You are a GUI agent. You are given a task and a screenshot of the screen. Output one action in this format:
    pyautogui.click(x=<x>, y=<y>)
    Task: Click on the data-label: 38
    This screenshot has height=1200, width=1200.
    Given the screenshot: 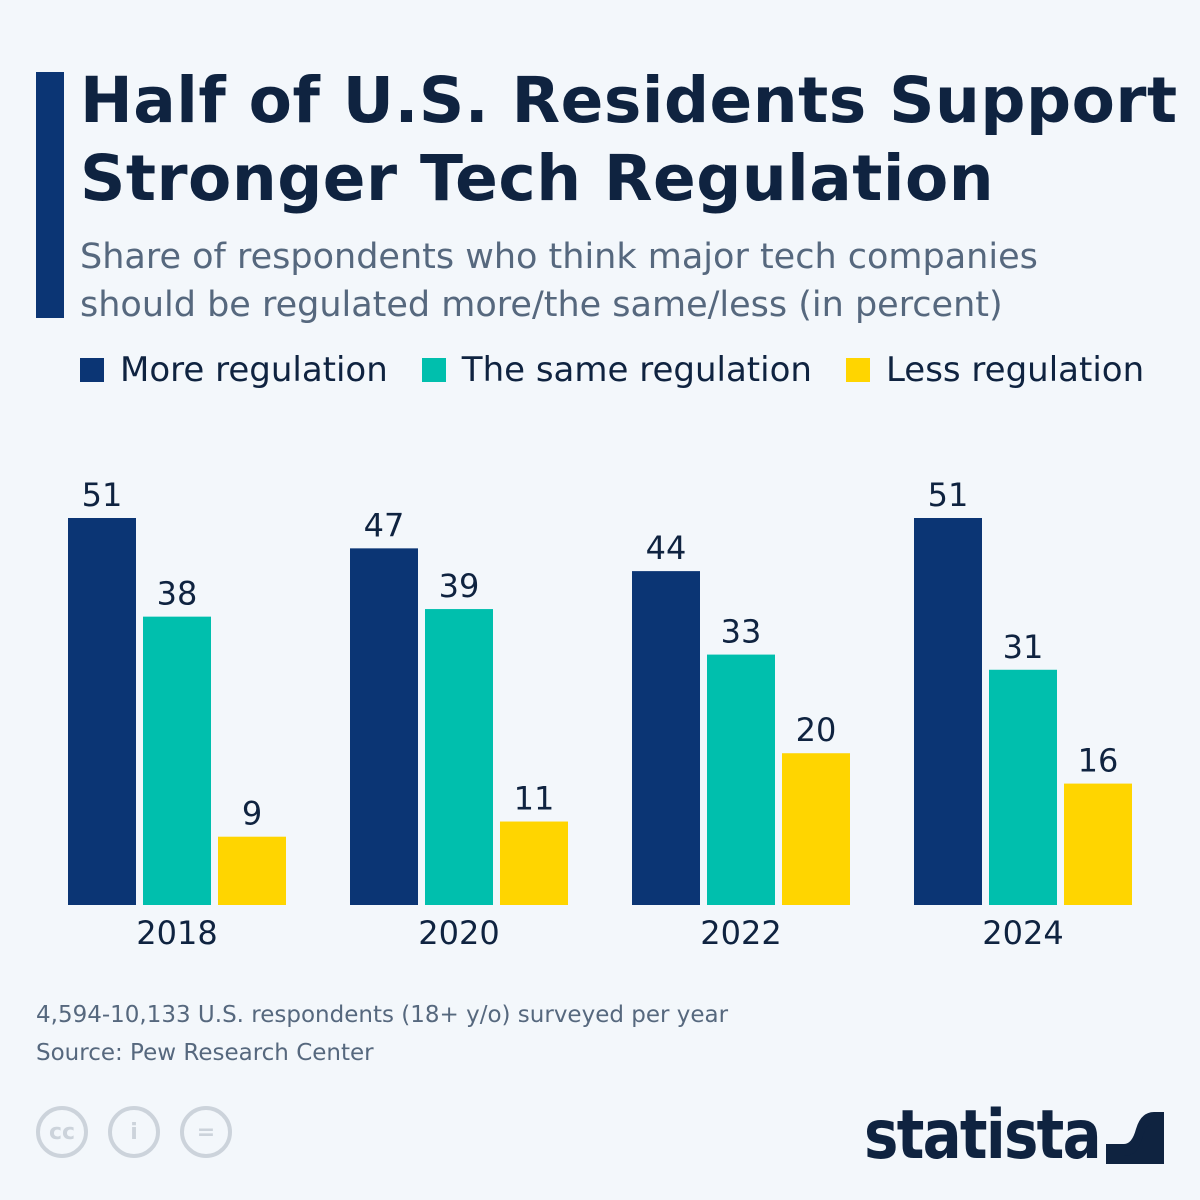 What is the action you would take?
    pyautogui.click(x=177, y=594)
    